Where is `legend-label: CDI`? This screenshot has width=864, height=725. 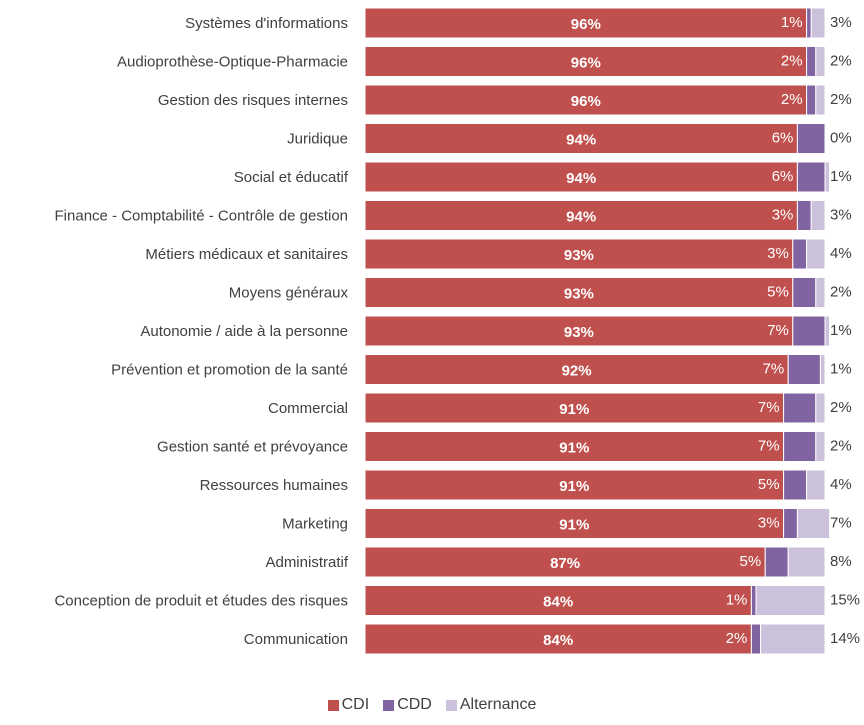
legend-label: CDI is located at coordinates (355, 704).